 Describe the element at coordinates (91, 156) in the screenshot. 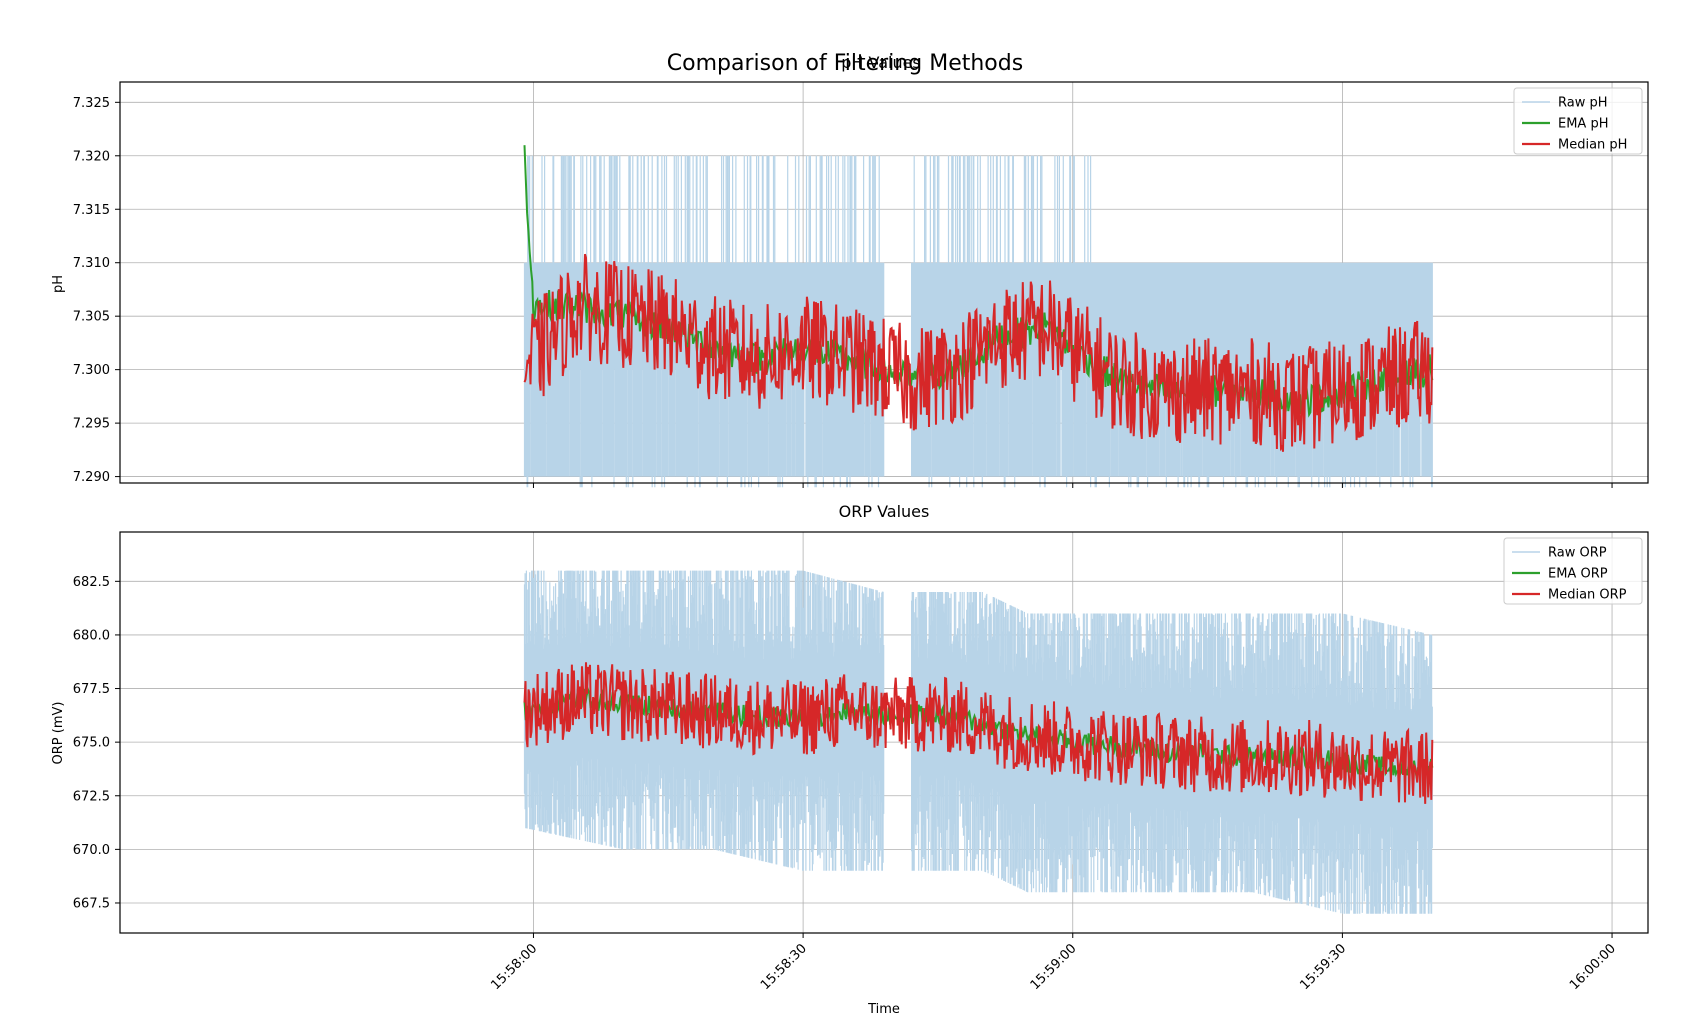

I see `y-tick-label: 7.320` at that location.